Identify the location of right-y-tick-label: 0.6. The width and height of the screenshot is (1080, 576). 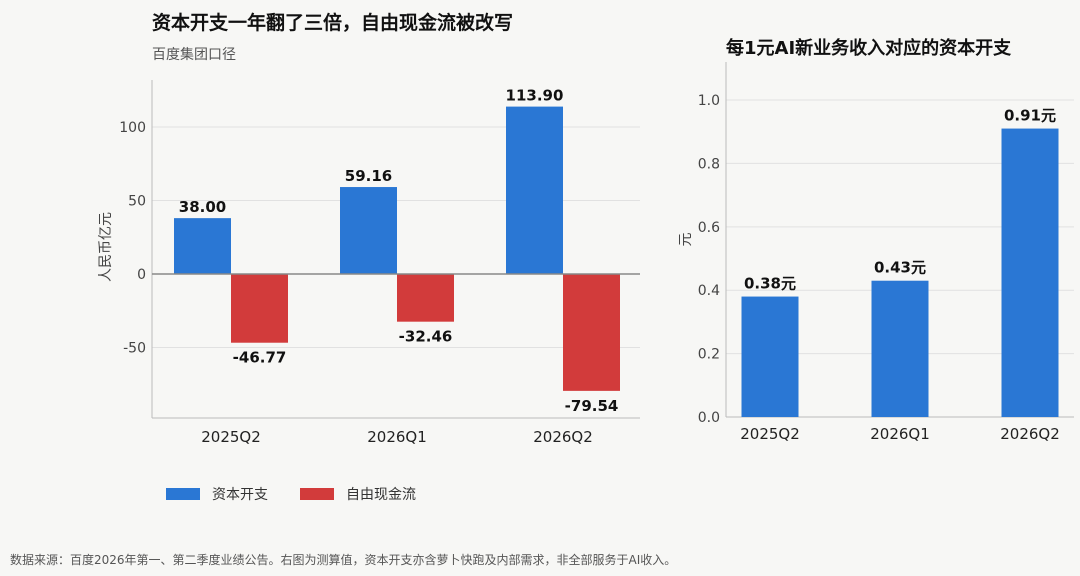
(709, 228).